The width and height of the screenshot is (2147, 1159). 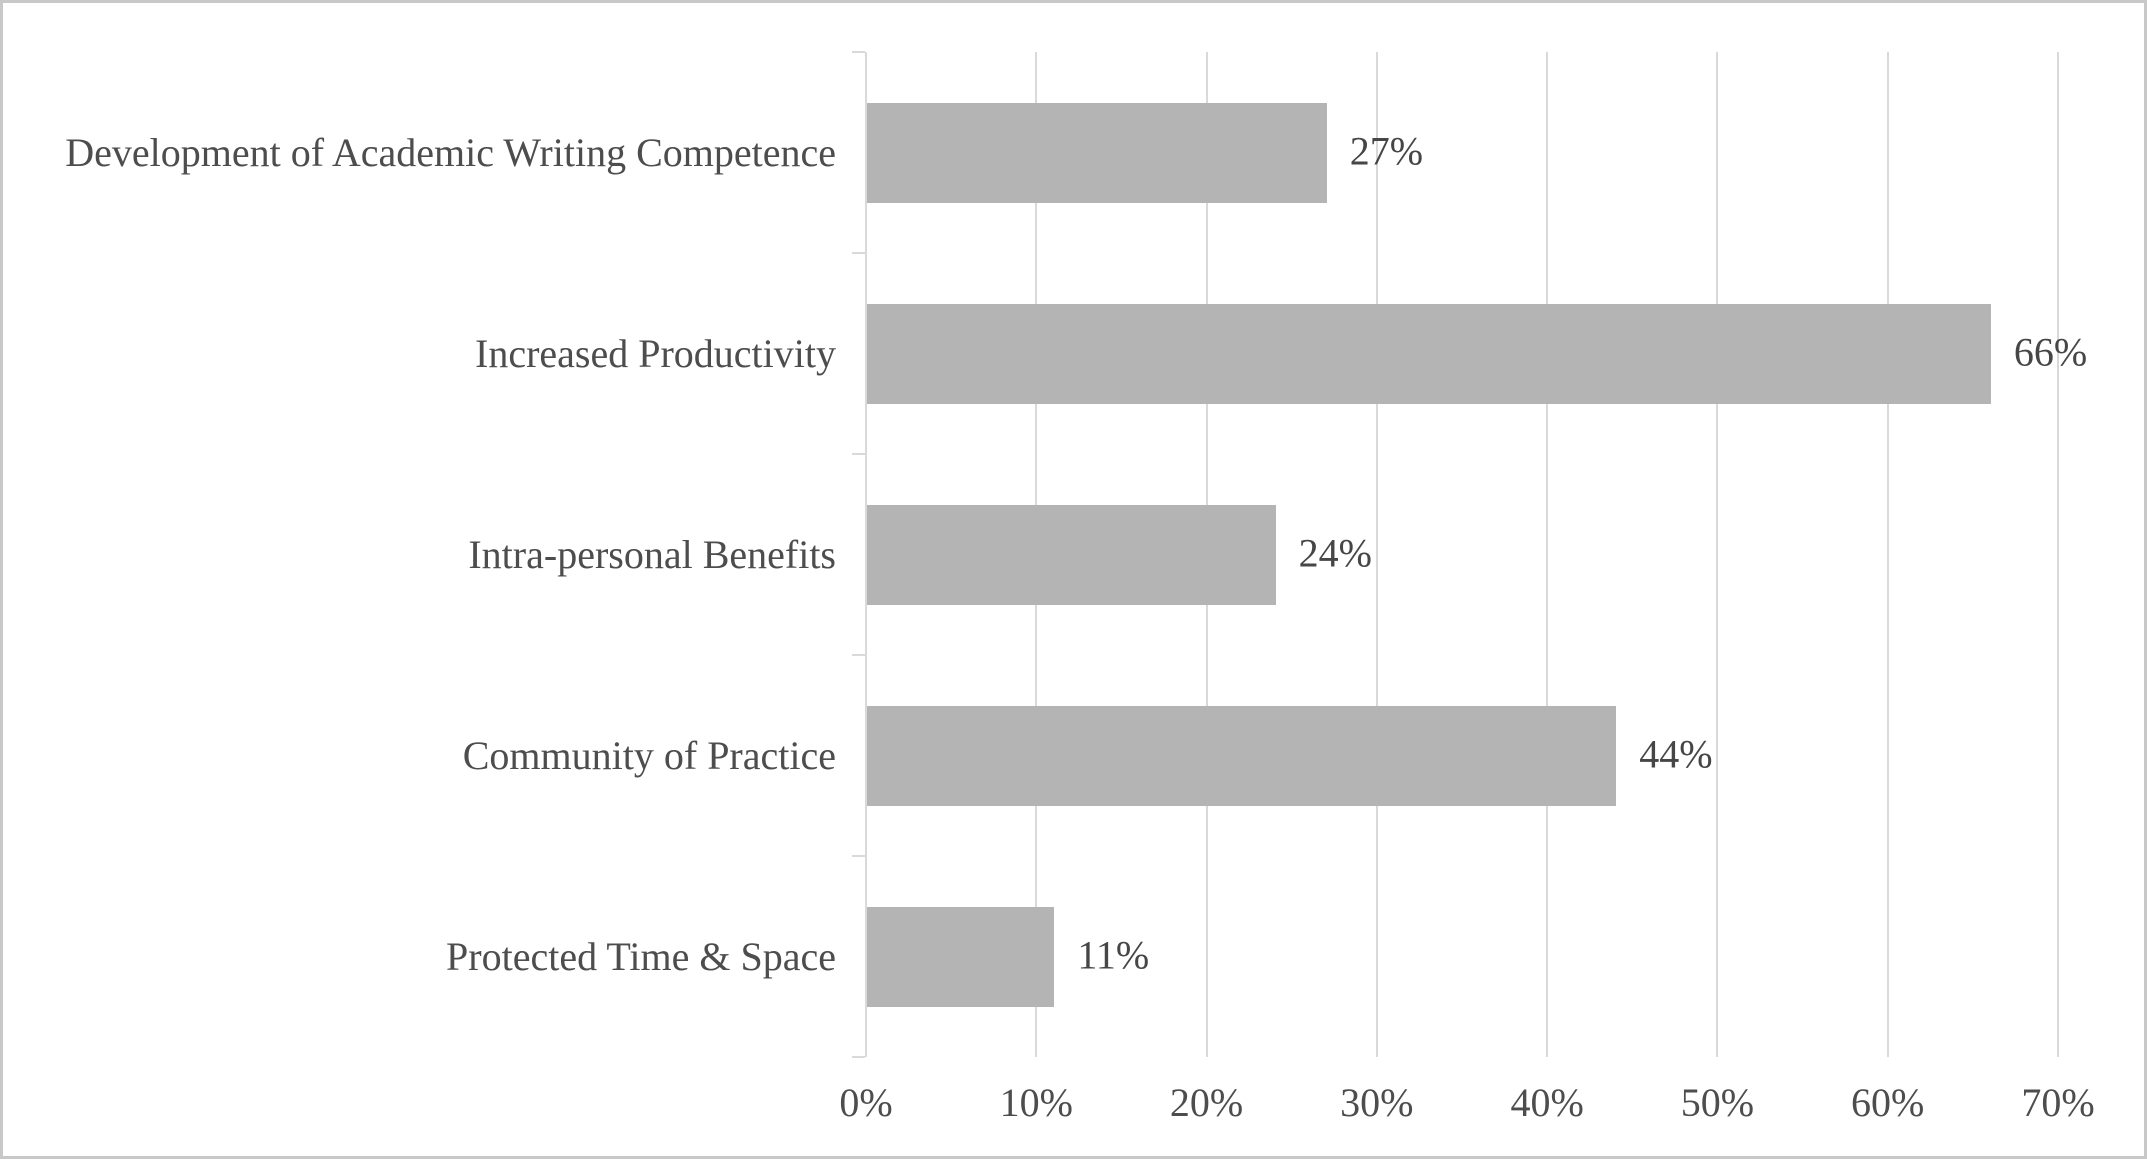 What do you see at coordinates (1377, 1102) in the screenshot?
I see `x-tick-label: 30%` at bounding box center [1377, 1102].